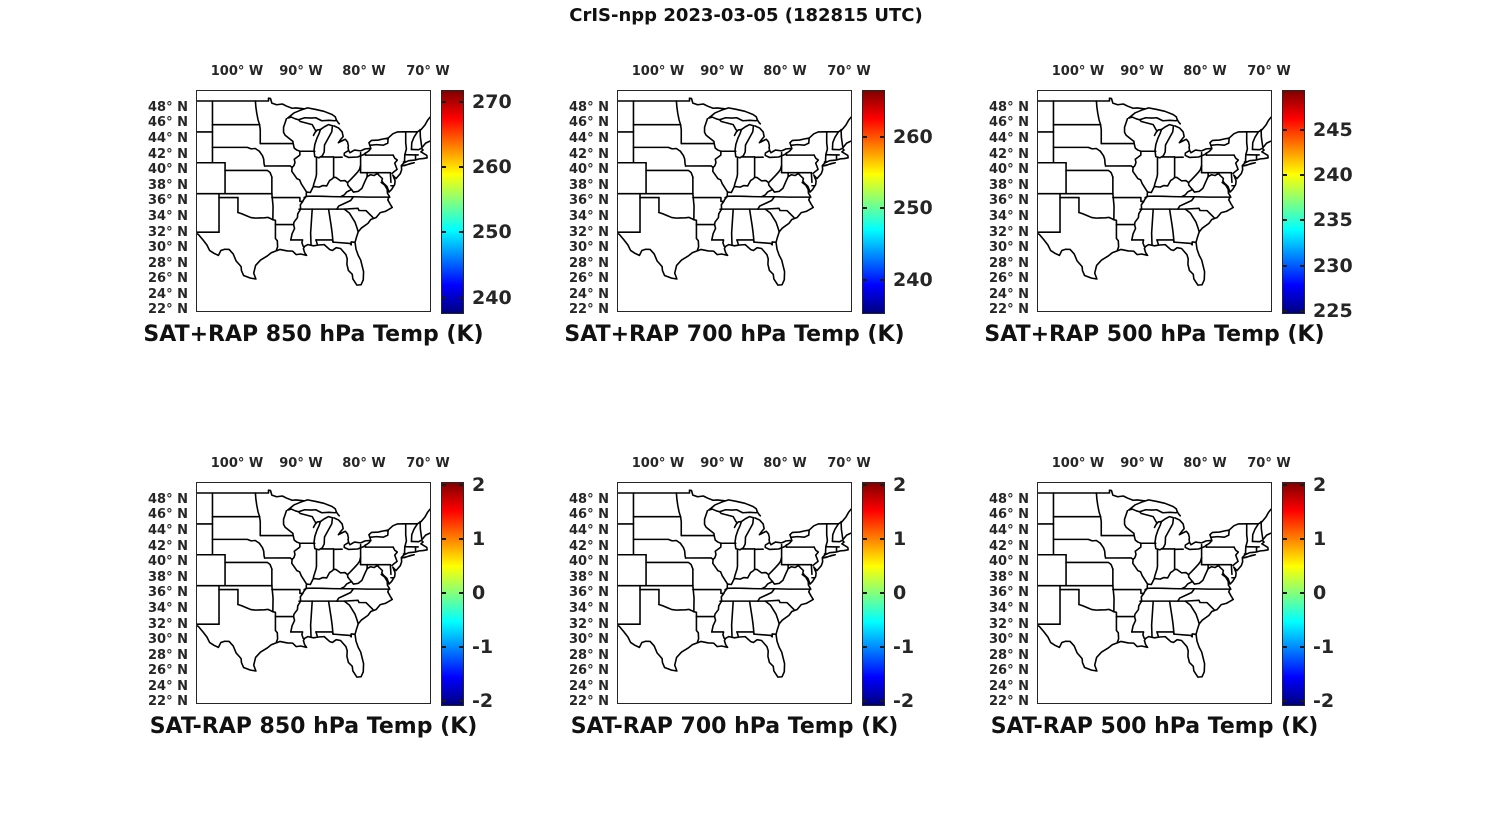 This screenshot has height=825, width=1500. What do you see at coordinates (492, 102) in the screenshot?
I see `colorbar-tick-label: 270` at bounding box center [492, 102].